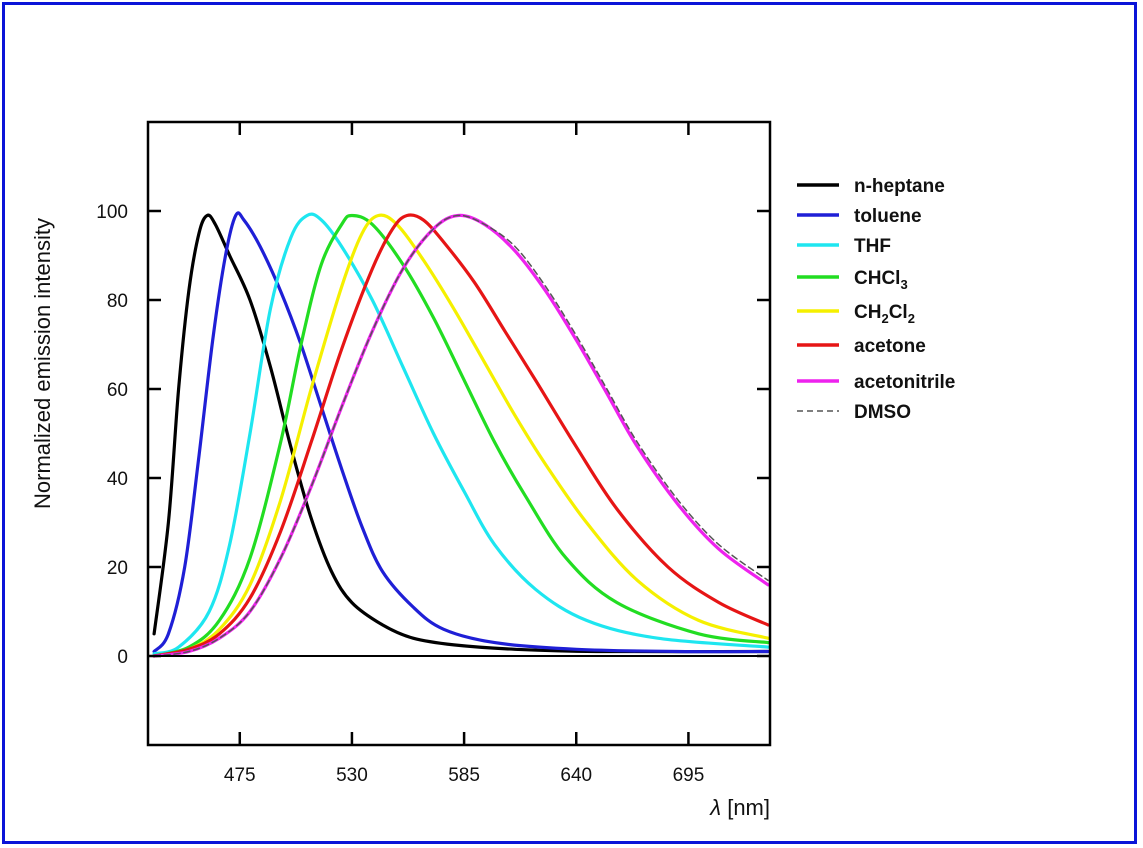  Describe the element at coordinates (352, 775) in the screenshot. I see `x-tick-label-1: 530` at that location.